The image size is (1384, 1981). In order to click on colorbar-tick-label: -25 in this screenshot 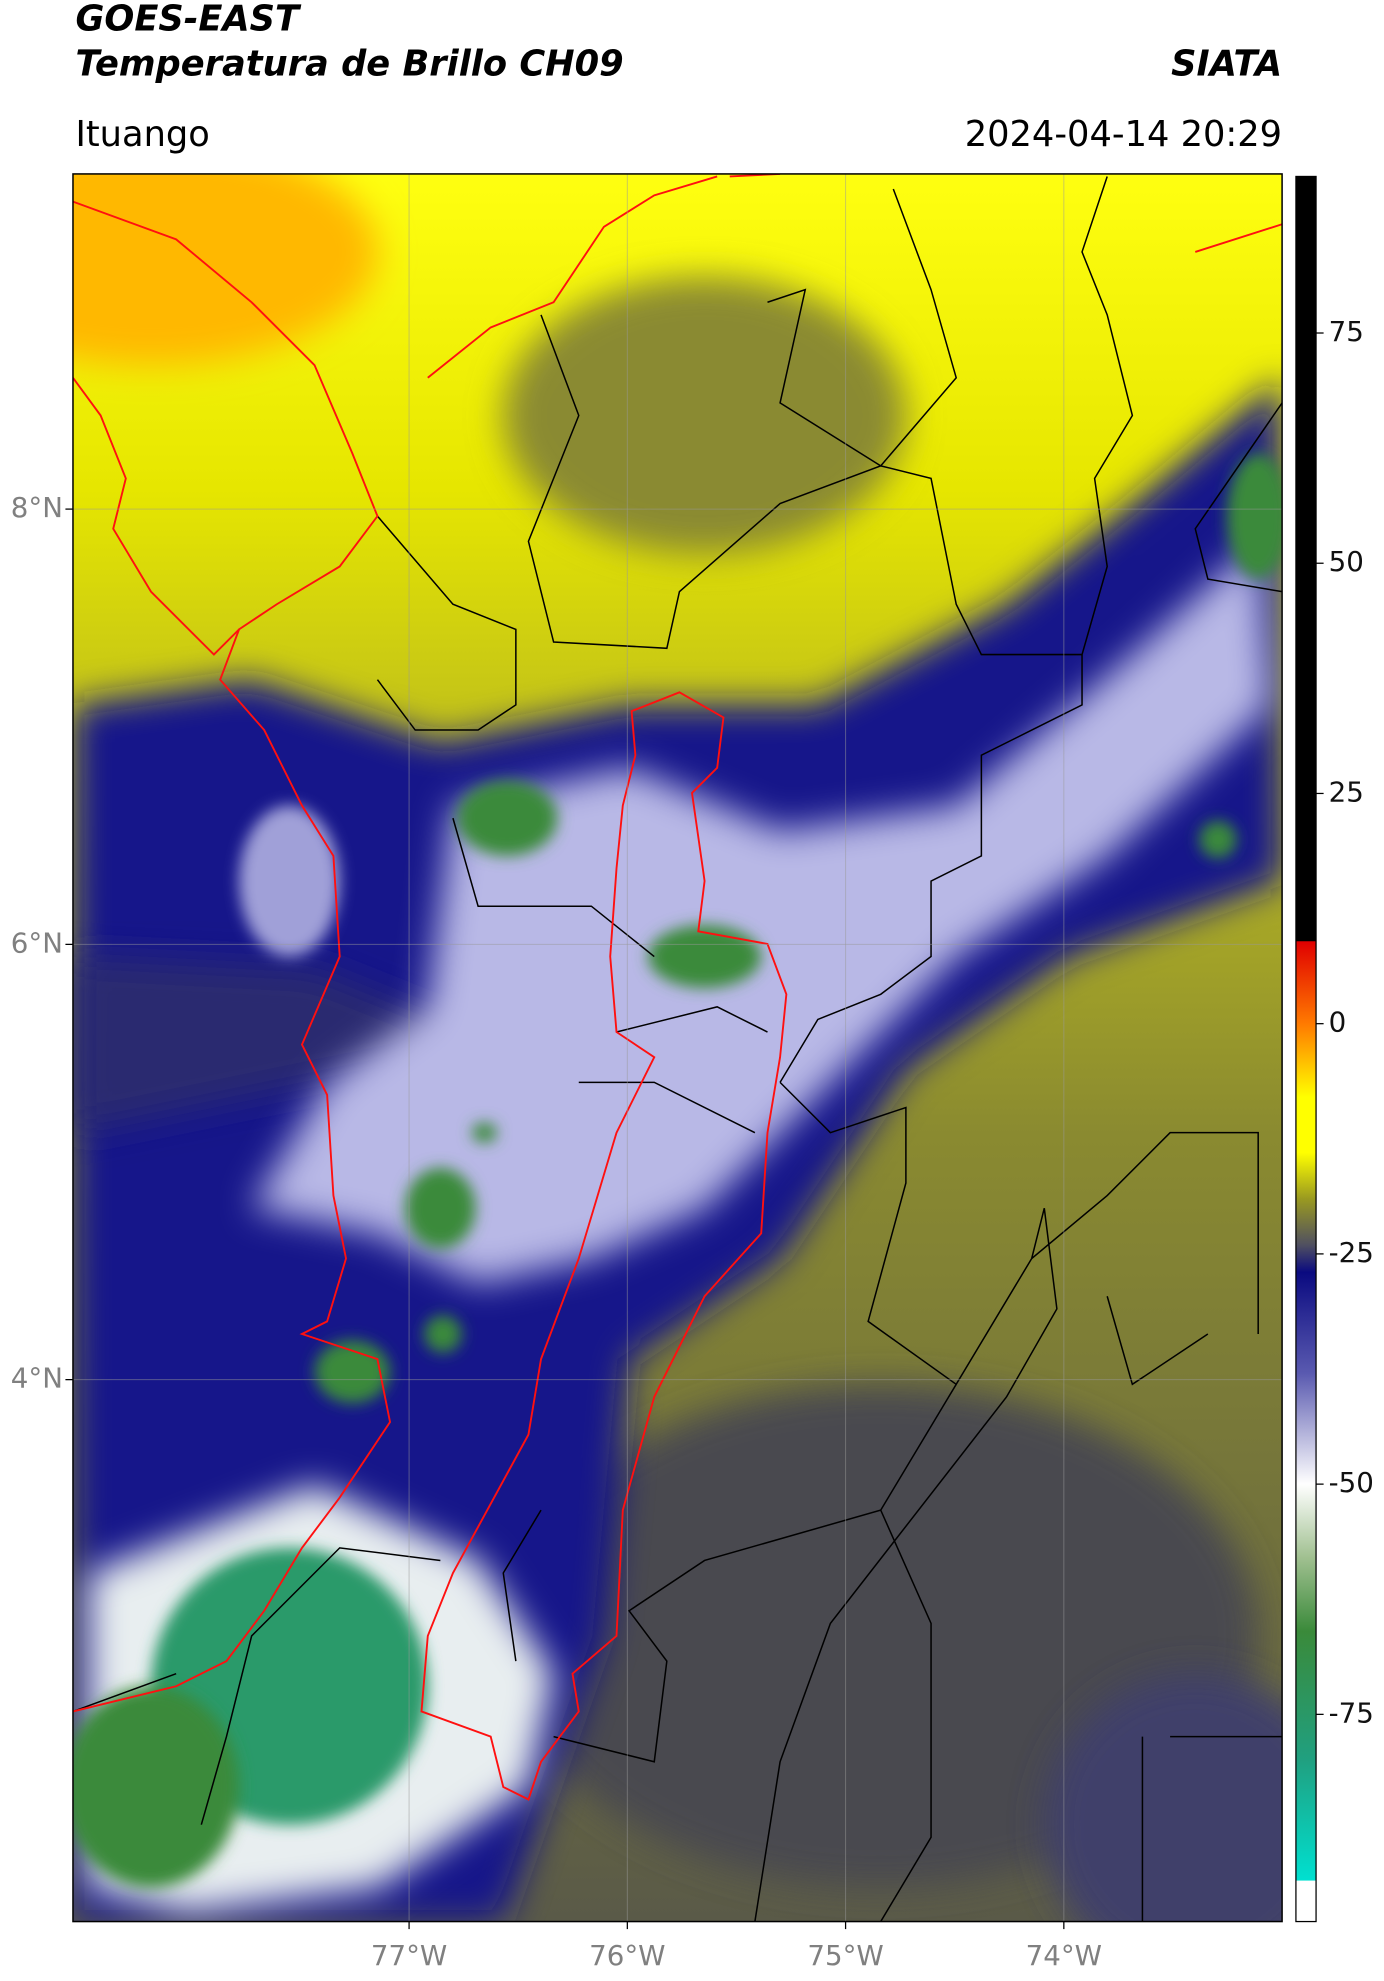, I will do `click(1351, 1252)`.